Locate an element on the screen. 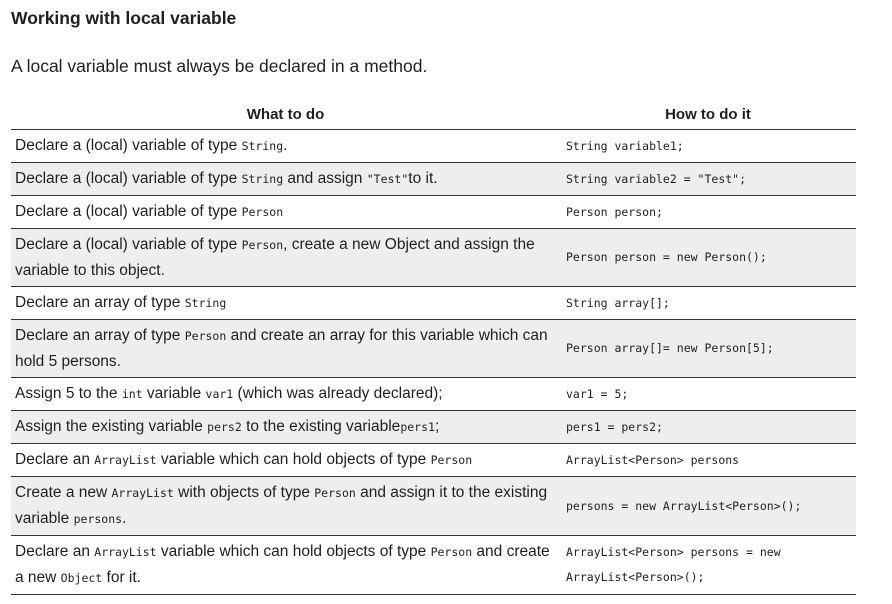  code-line: Person person = new Person(); is located at coordinates (666, 257).